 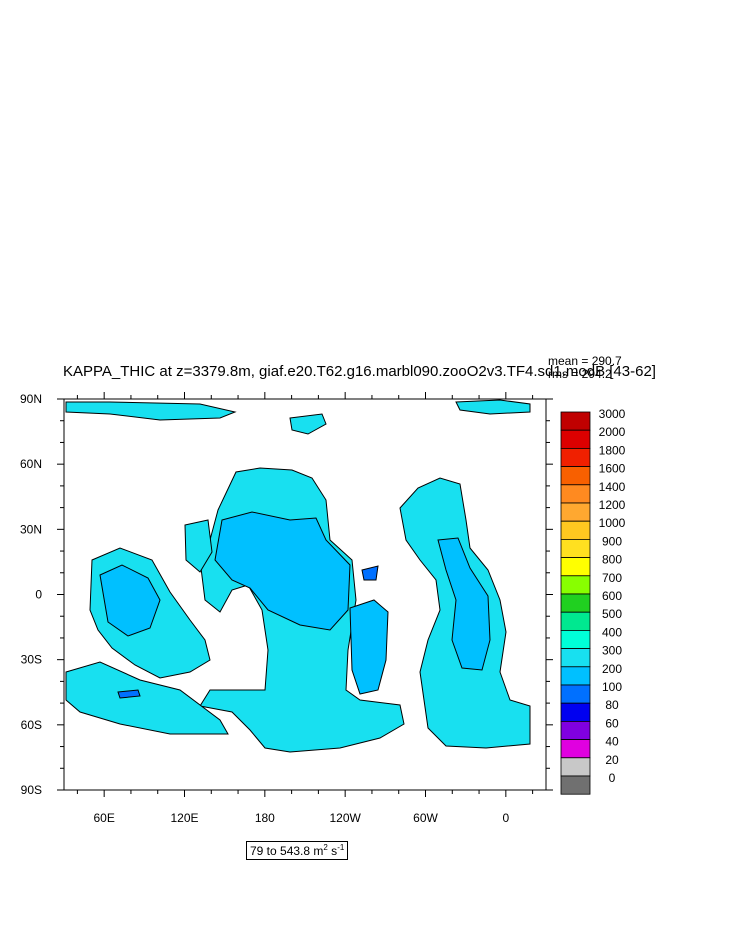 What do you see at coordinates (612, 560) in the screenshot?
I see `colorbar-label: 800` at bounding box center [612, 560].